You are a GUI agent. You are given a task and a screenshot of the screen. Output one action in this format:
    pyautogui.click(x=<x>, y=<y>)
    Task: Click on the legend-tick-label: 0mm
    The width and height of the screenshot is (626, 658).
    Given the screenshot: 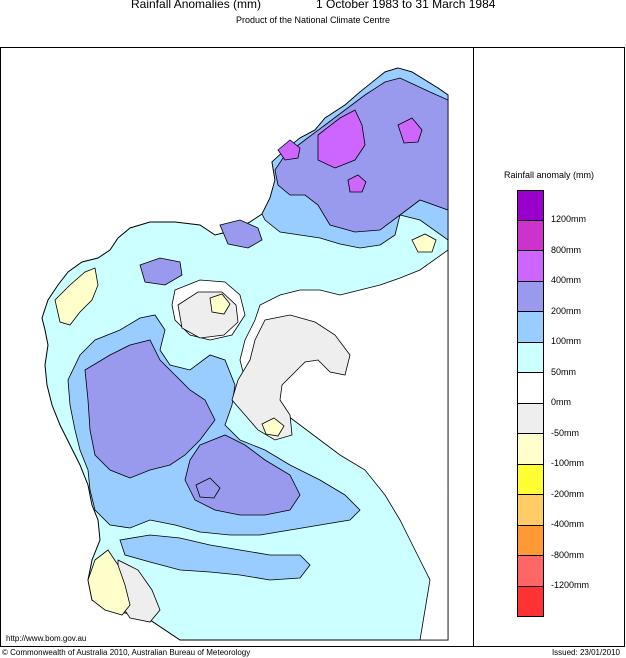 What is the action you would take?
    pyautogui.click(x=561, y=402)
    